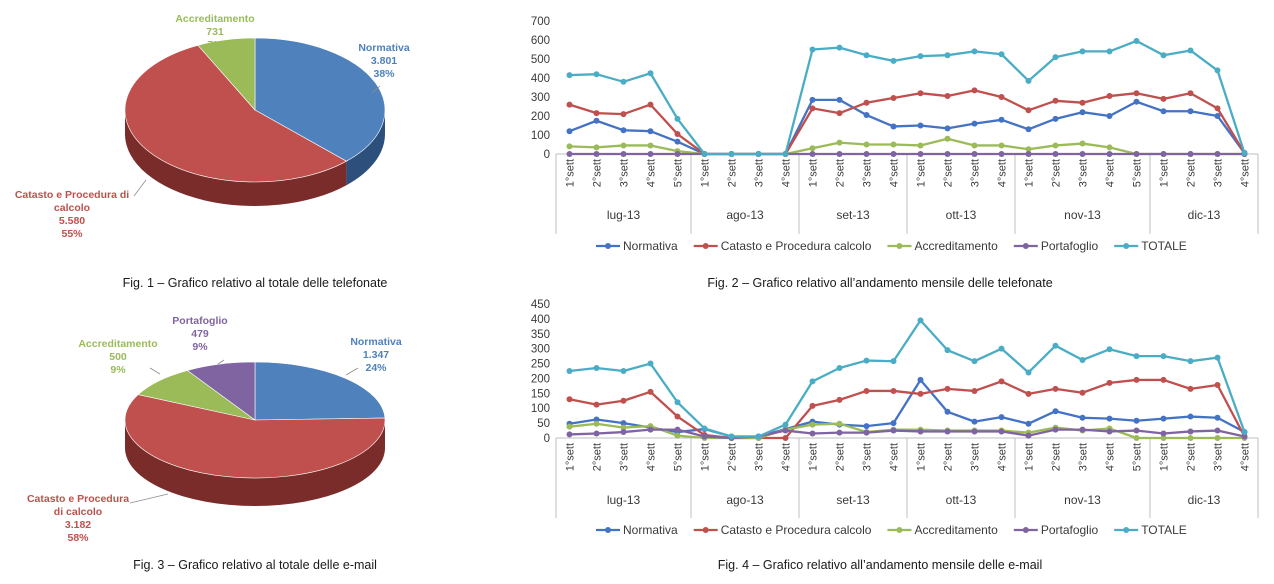 The image size is (1274, 584). Describe the element at coordinates (352, 371) in the screenshot. I see `fig3-leader-normativa` at that location.